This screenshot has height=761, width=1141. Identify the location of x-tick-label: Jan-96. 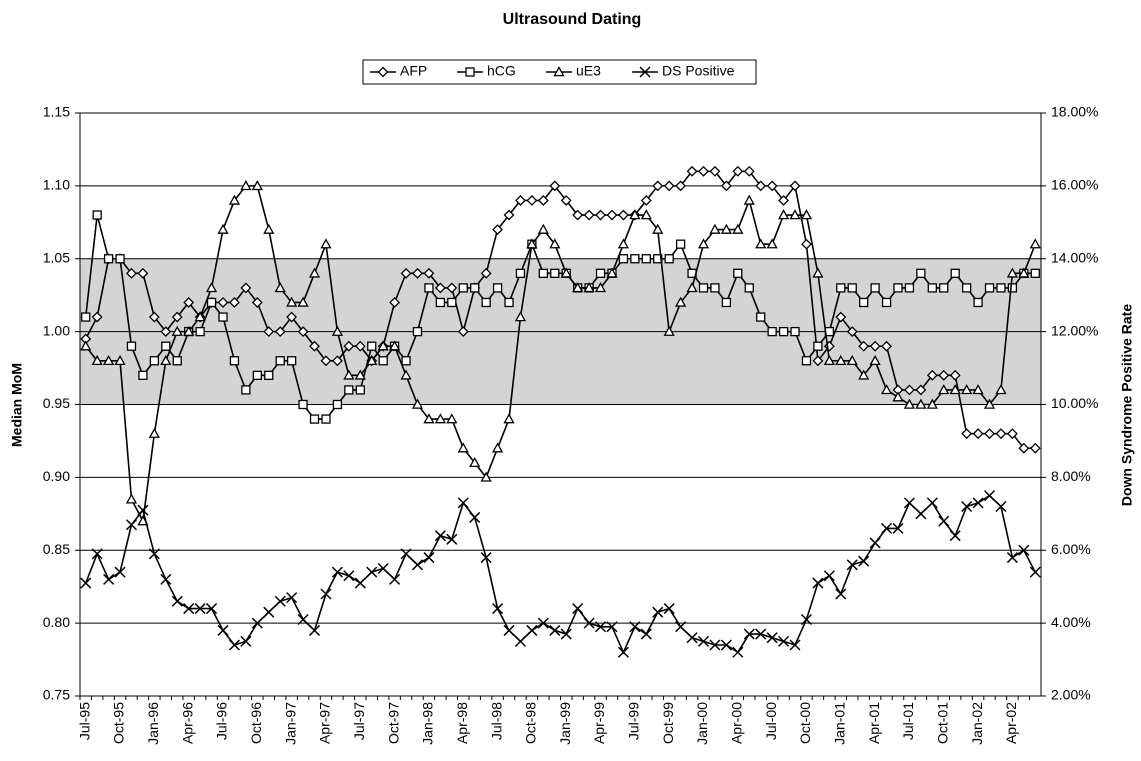
(153, 723).